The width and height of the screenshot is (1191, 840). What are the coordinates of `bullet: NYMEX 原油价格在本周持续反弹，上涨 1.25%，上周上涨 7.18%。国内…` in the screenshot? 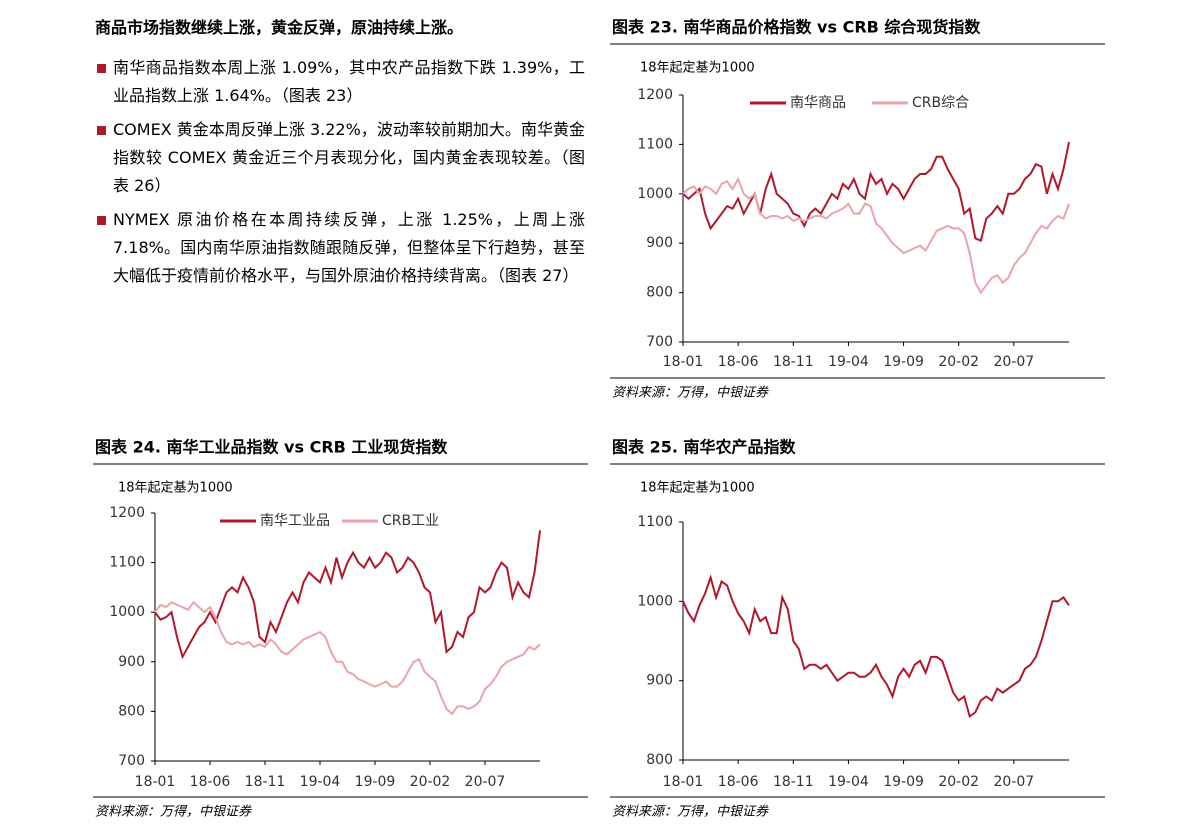 It's located at (340, 248).